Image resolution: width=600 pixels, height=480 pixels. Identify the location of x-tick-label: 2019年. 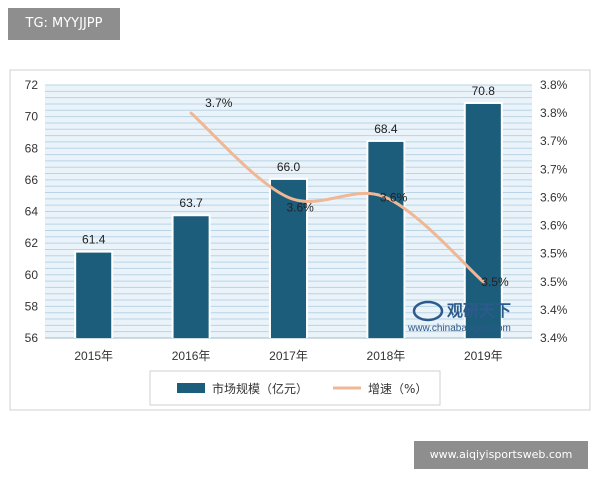
(483, 356).